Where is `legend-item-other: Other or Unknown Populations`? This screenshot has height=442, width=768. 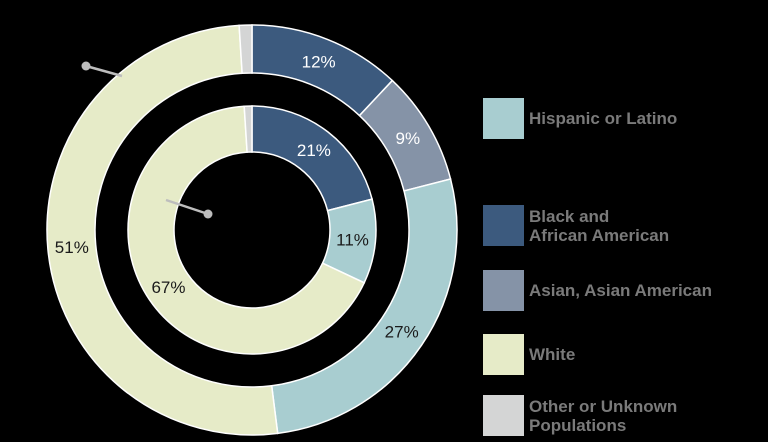 legend-item-other: Other or Unknown Populations is located at coordinates (580, 415).